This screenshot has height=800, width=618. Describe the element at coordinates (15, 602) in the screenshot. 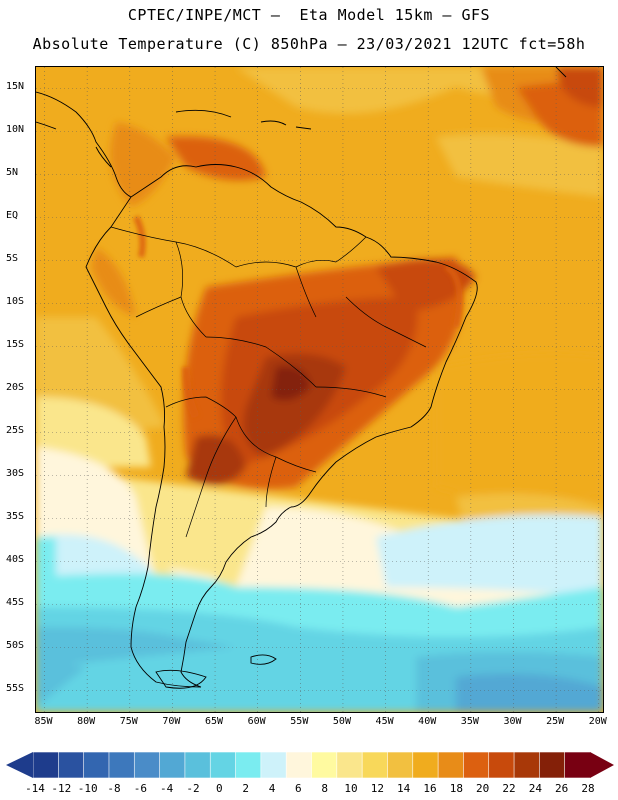

I see `latitude-label: 45S` at that location.